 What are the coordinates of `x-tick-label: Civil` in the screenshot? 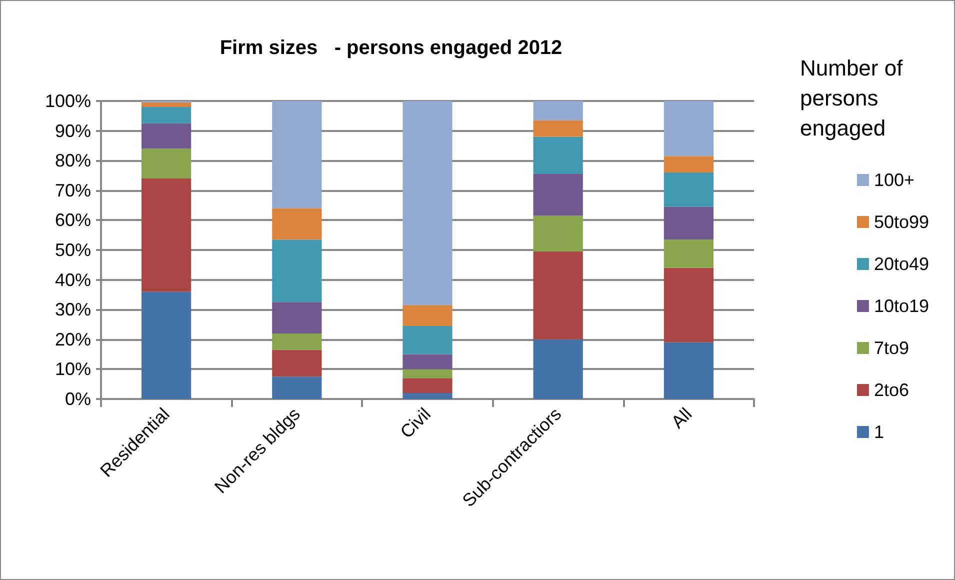 It's located at (415, 423).